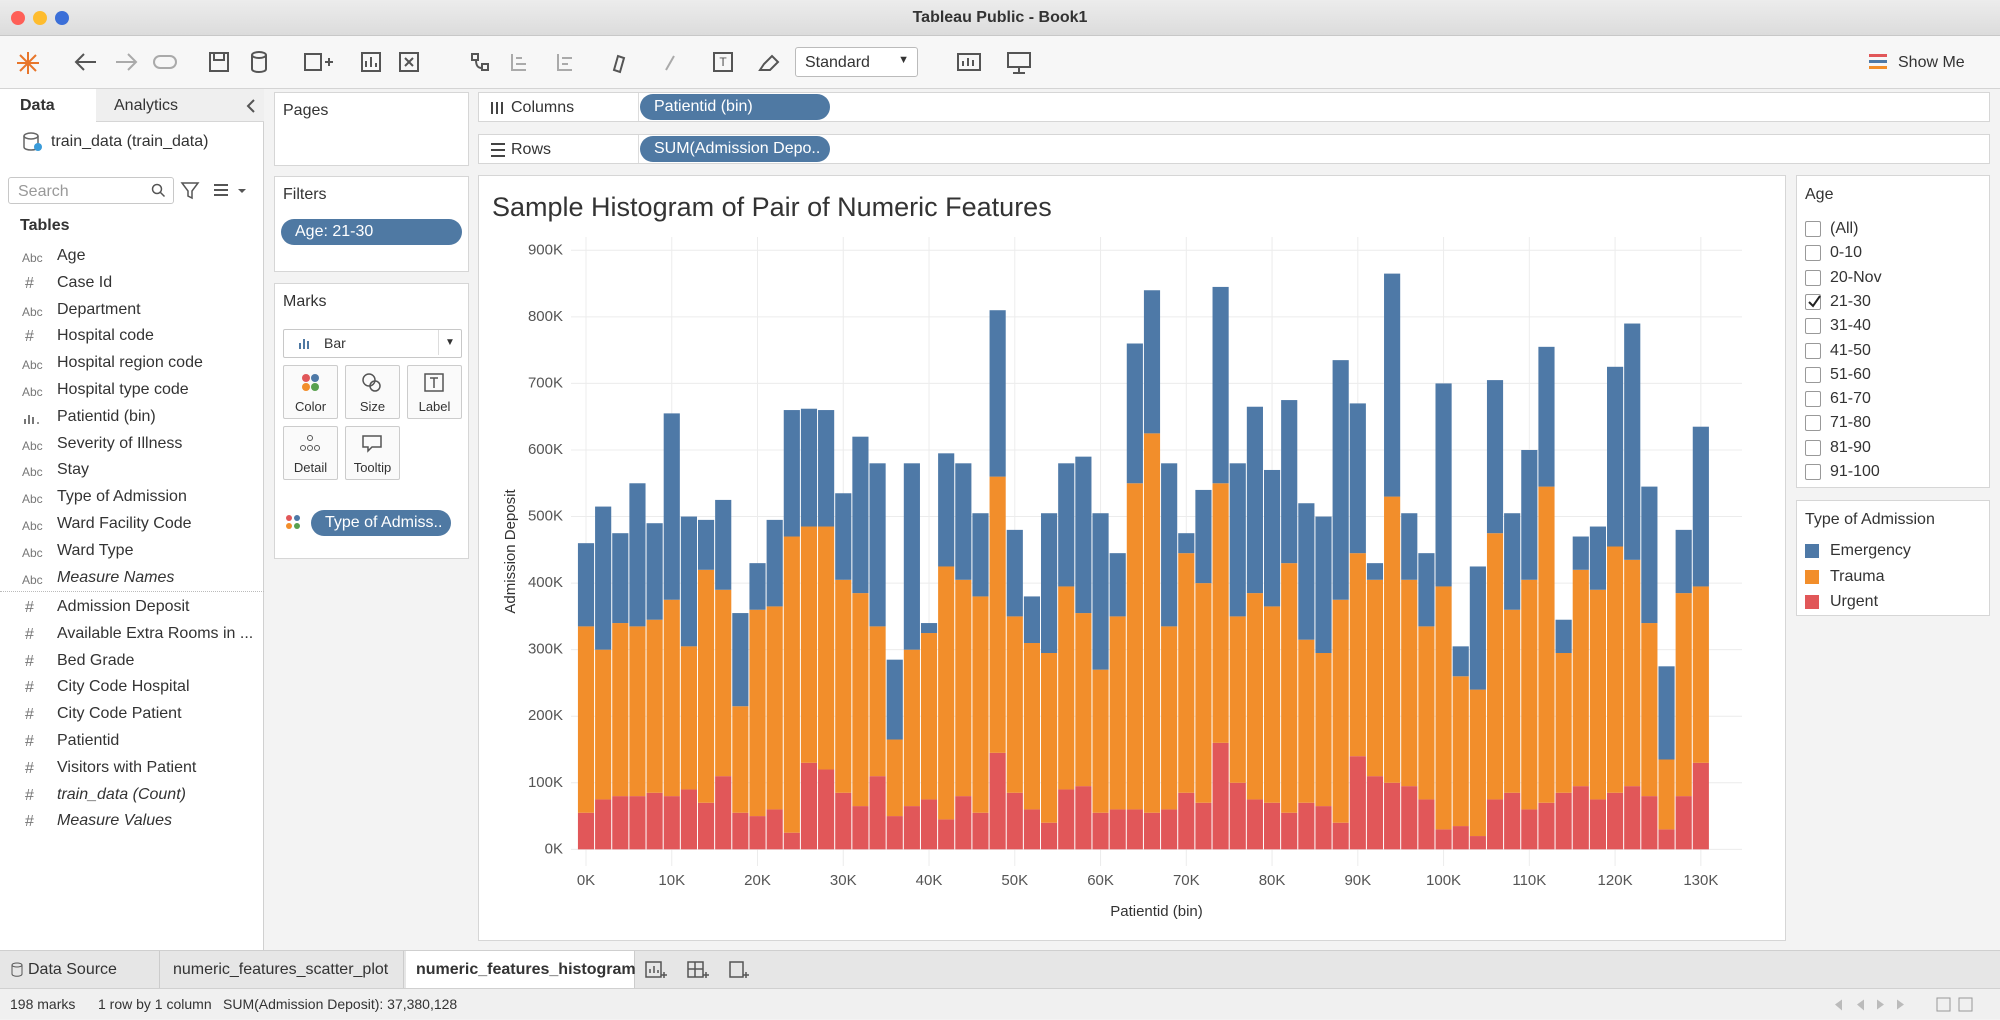 Image resolution: width=2000 pixels, height=1020 pixels. I want to click on field: Stay, so click(73, 470).